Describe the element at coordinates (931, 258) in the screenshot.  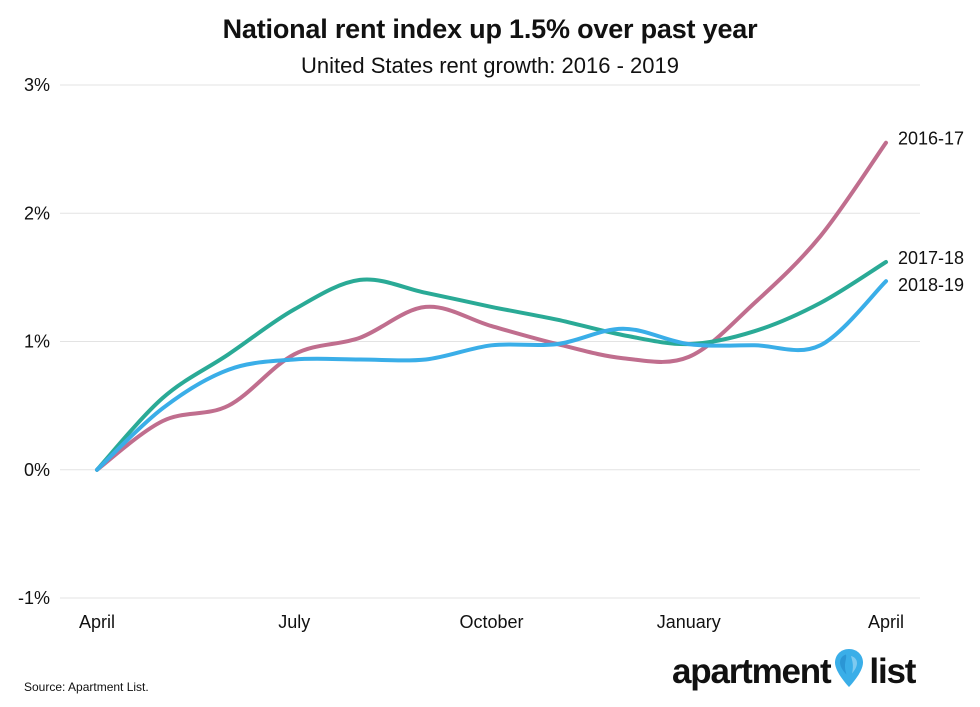
I see `series-label: 2017-18` at that location.